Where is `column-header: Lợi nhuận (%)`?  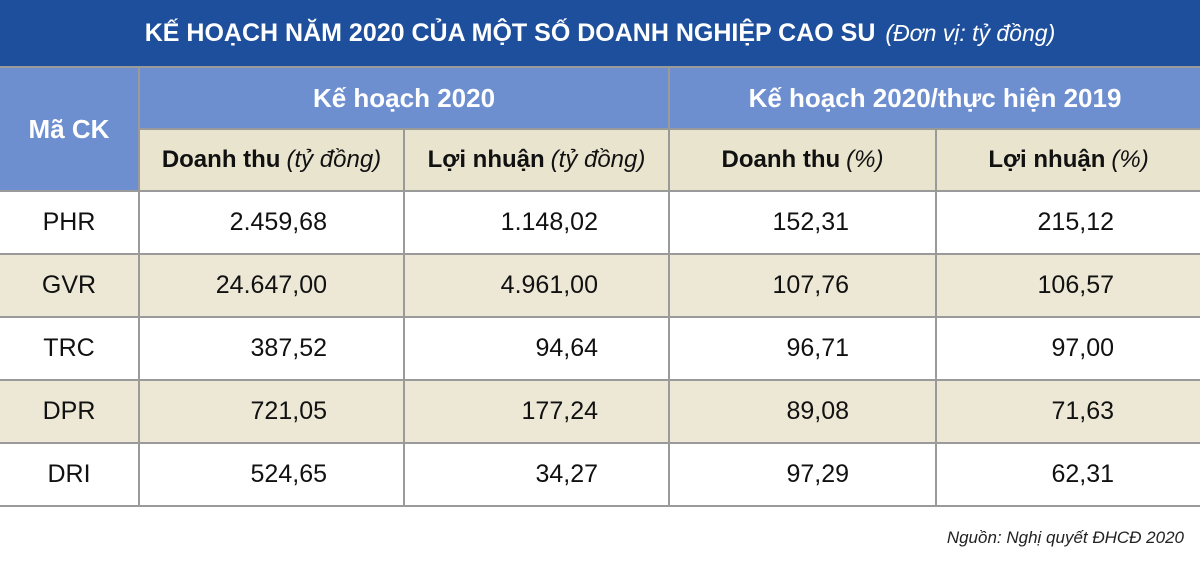 column-header: Lợi nhuận (%) is located at coordinates (1068, 160).